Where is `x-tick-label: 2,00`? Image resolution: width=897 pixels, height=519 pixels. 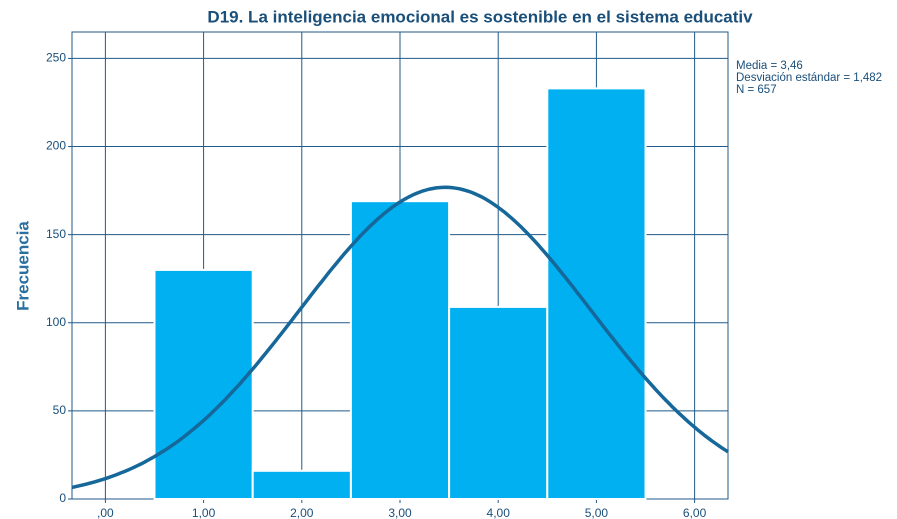 x-tick-label: 2,00 is located at coordinates (302, 512).